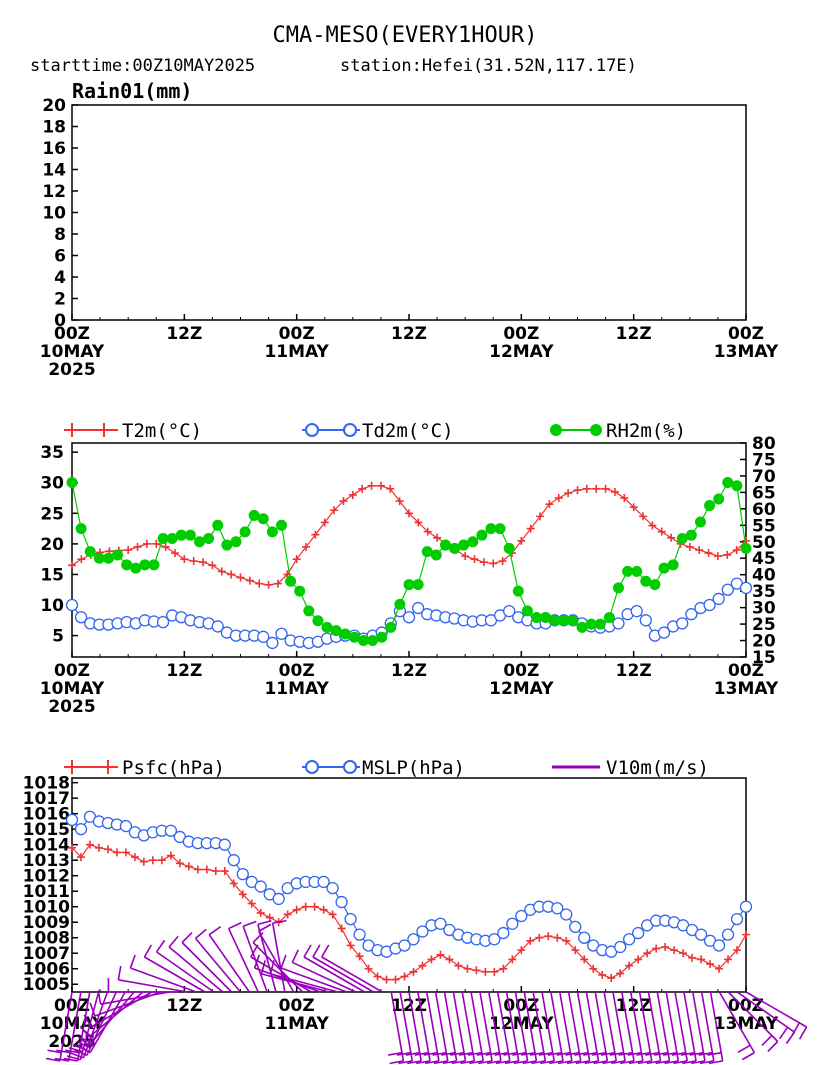  I want to click on x-tick-label: 12Z, so click(184, 334).